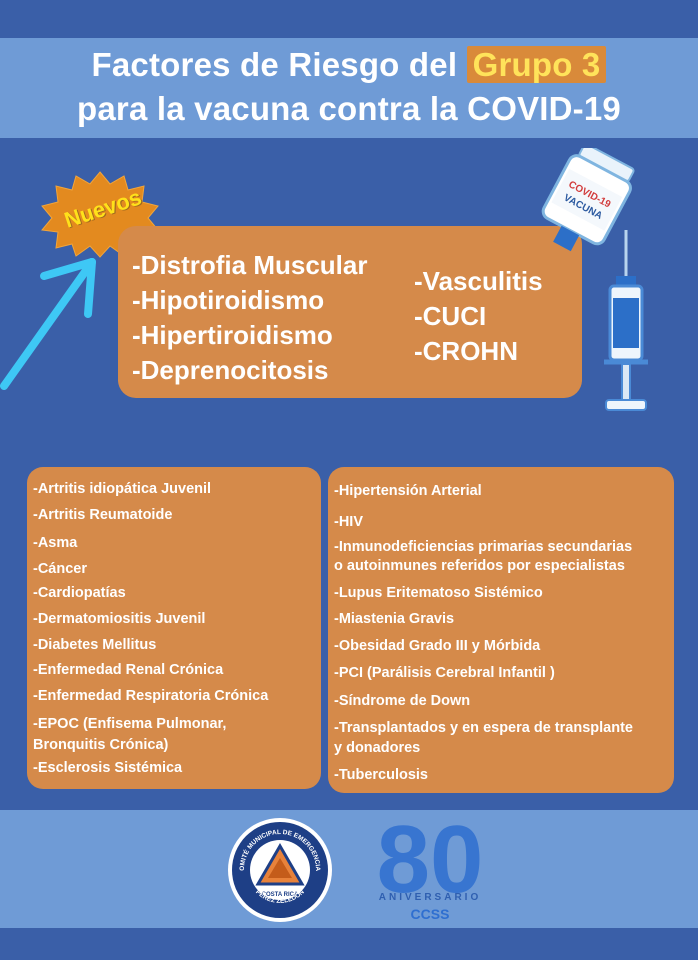  Describe the element at coordinates (349, 869) in the screenshot. I see `footer-band` at that location.